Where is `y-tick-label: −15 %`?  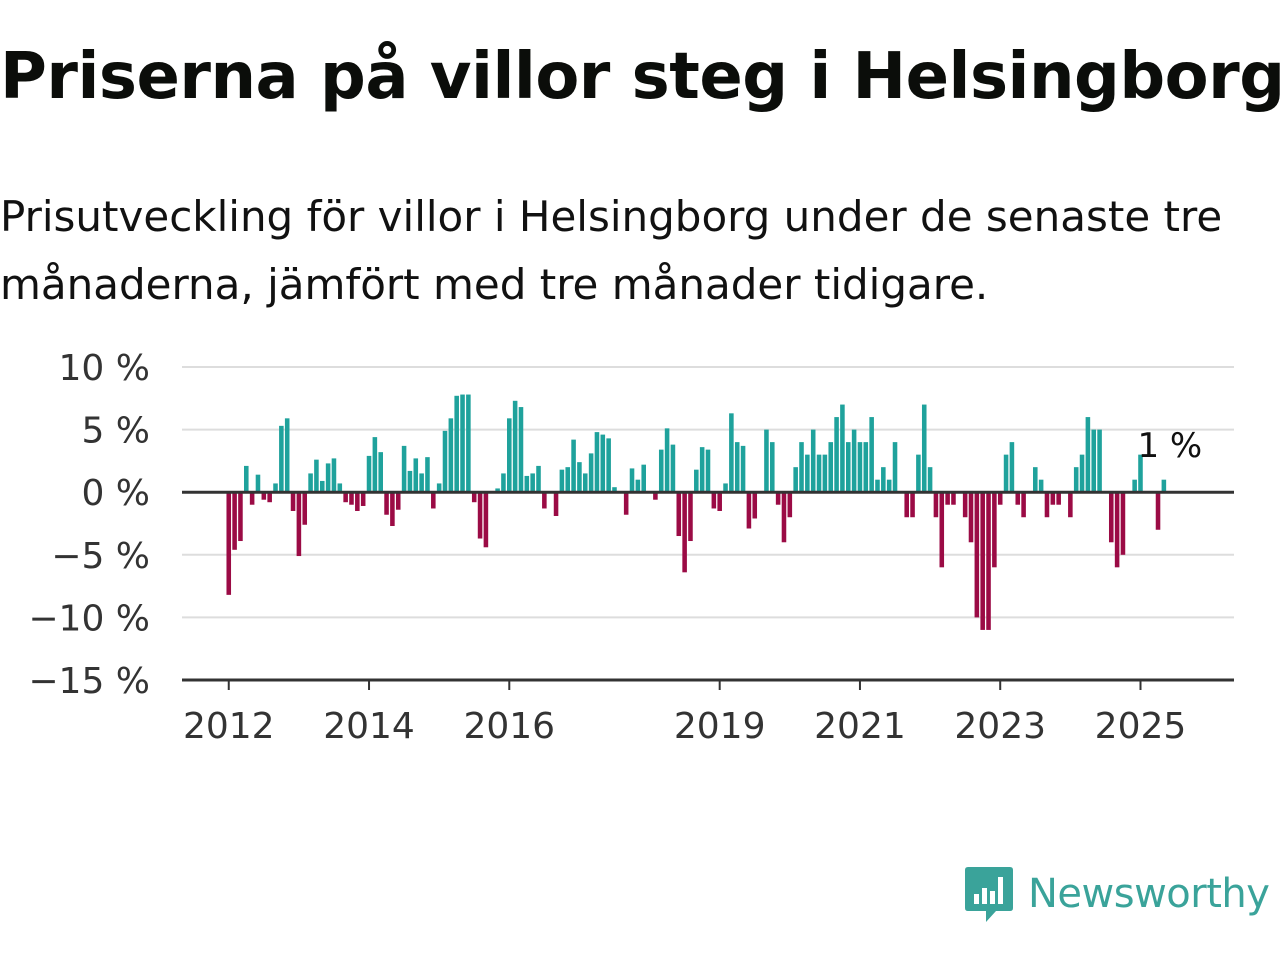
y-tick-label: −15 % is located at coordinates (89, 681).